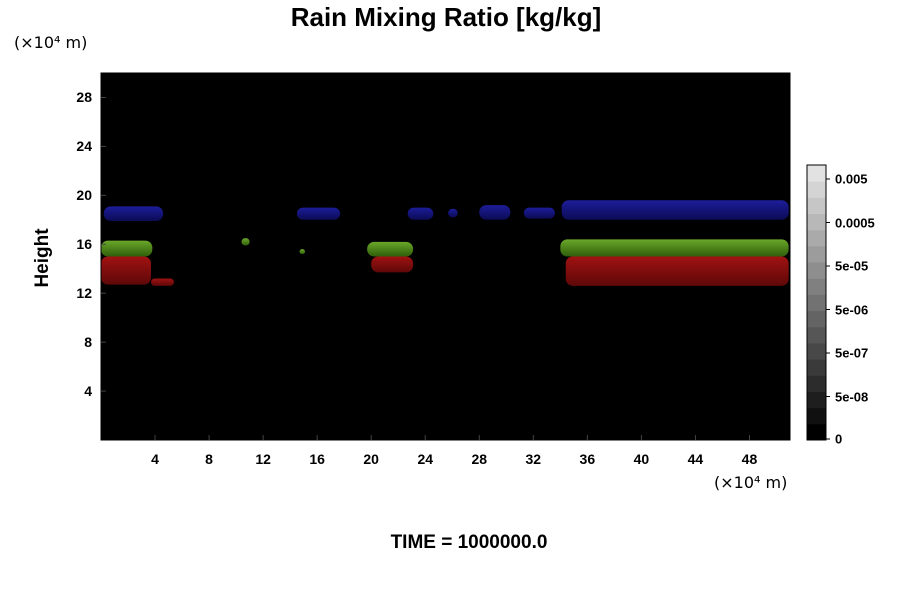 Image resolution: width=900 pixels, height=600 pixels. Describe the element at coordinates (852, 266) in the screenshot. I see `colorbar-tick-label: 5e-05` at that location.